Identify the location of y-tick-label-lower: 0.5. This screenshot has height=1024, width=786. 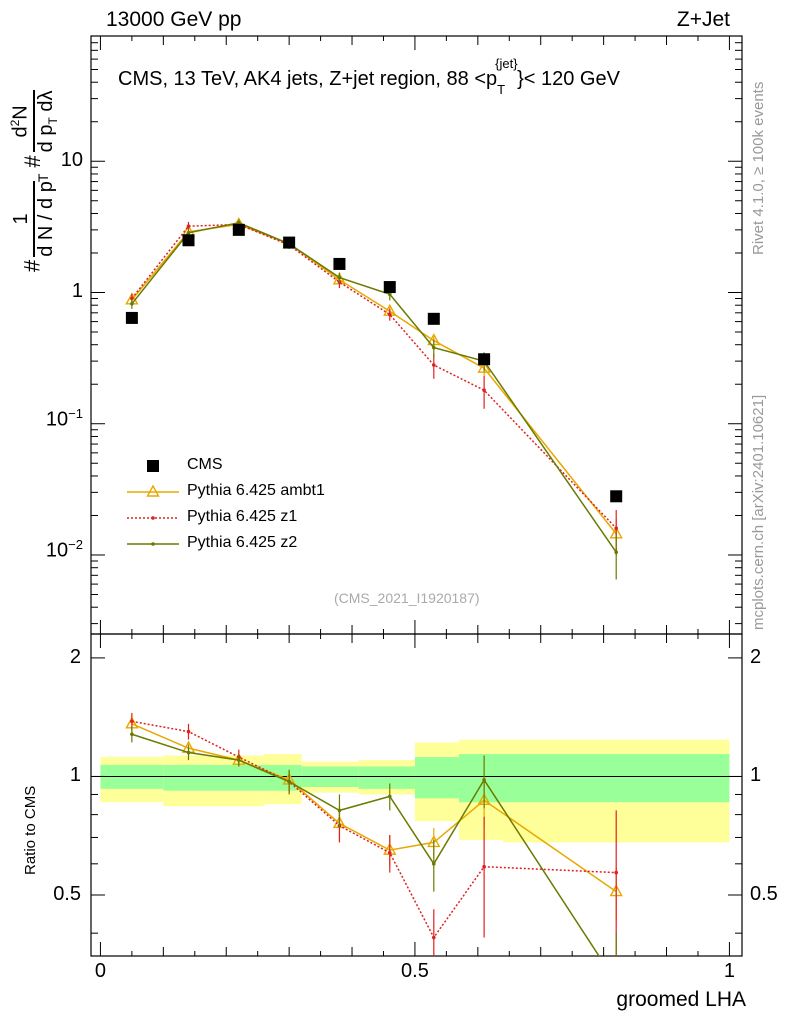
(67, 893).